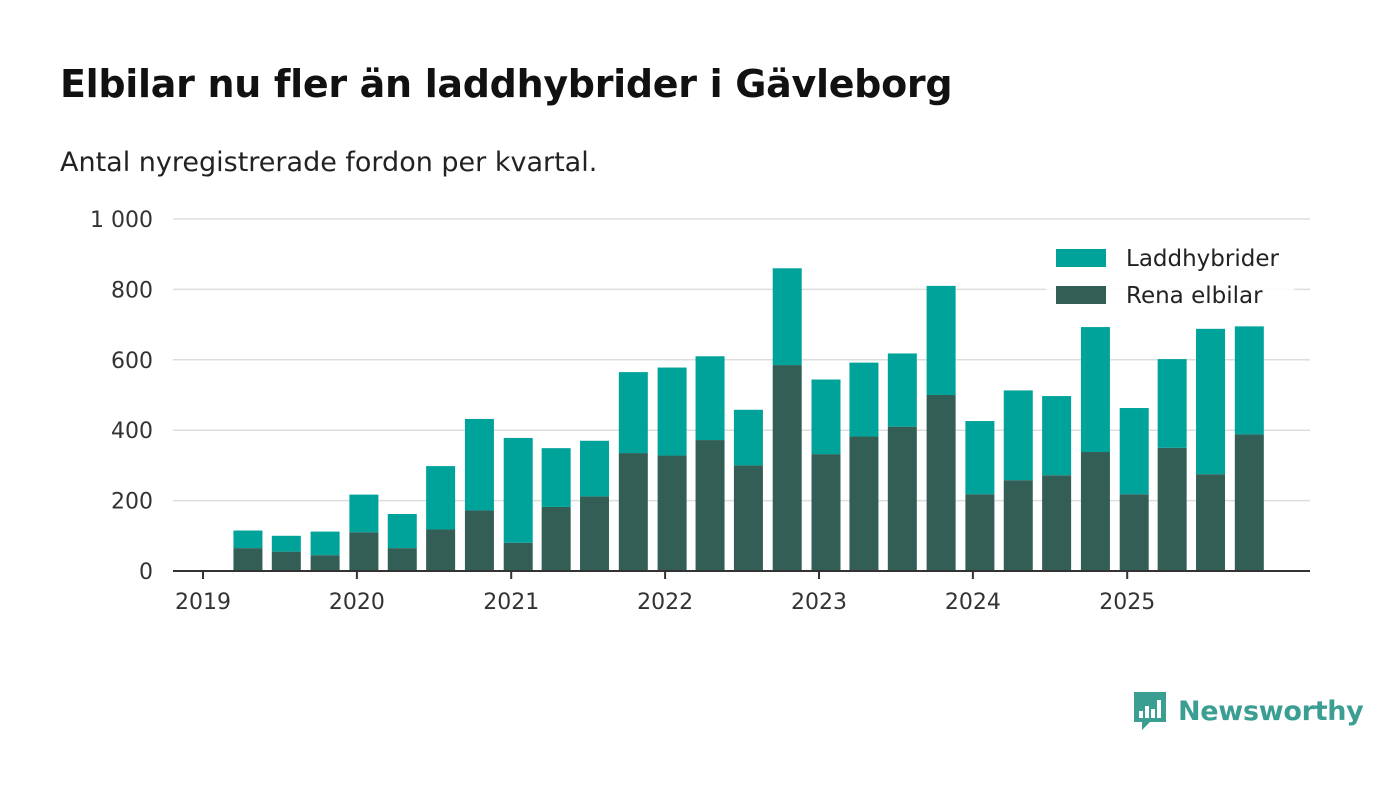 The height and width of the screenshot is (793, 1400). What do you see at coordinates (1194, 296) in the screenshot?
I see `legend-label-rena-elbilar: Rena elbilar` at bounding box center [1194, 296].